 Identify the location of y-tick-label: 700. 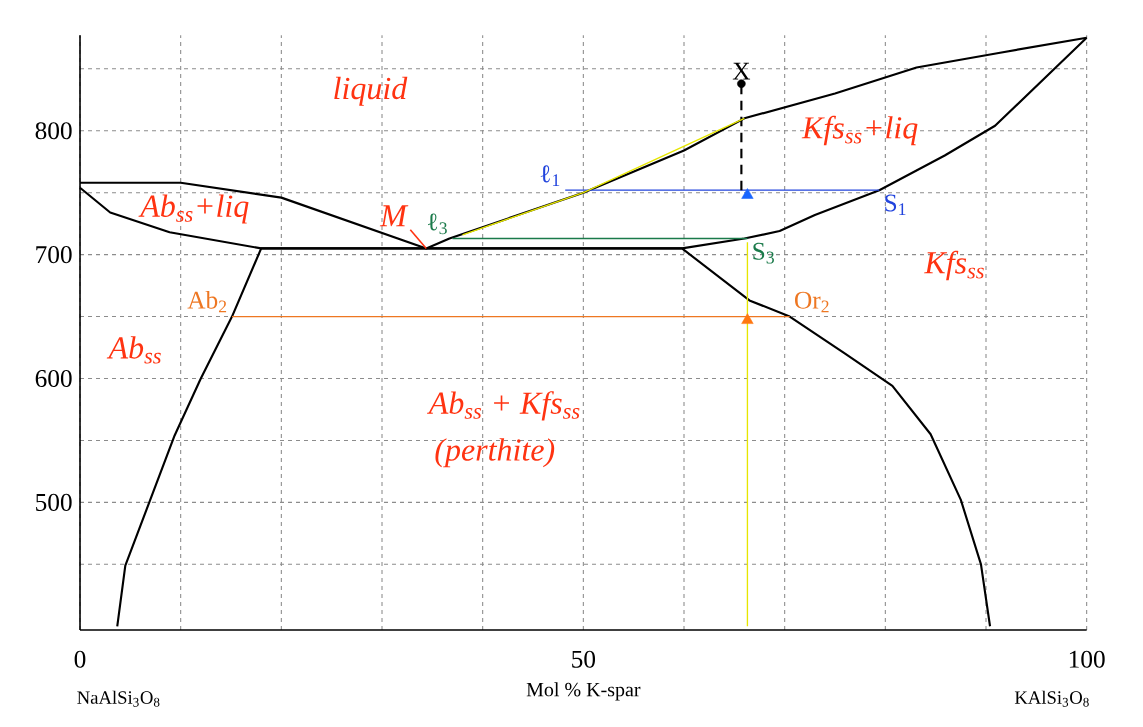
(54, 255).